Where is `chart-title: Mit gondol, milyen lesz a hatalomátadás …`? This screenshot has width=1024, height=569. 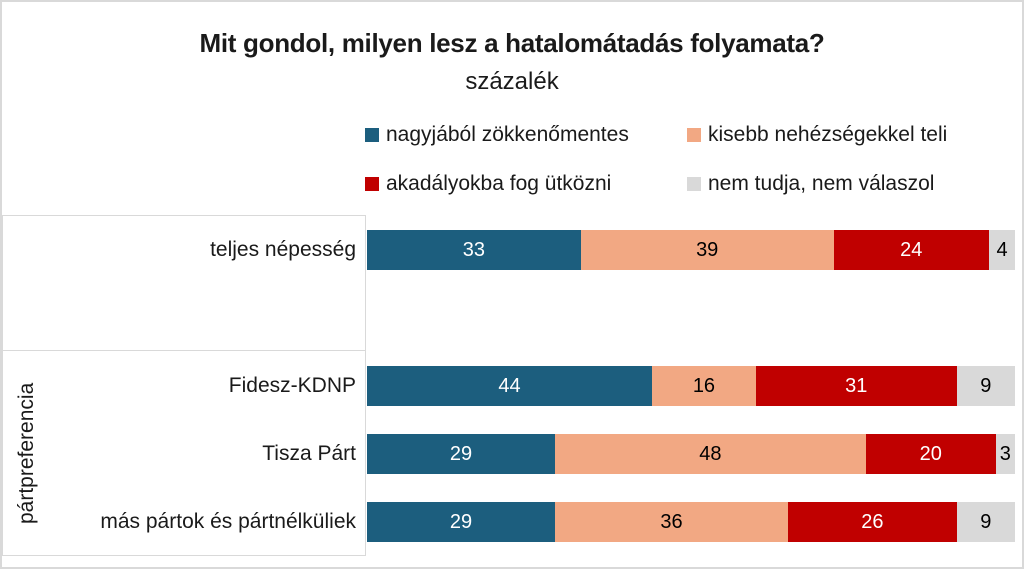 chart-title: Mit gondol, milyen lesz a hatalomátadás … is located at coordinates (512, 43).